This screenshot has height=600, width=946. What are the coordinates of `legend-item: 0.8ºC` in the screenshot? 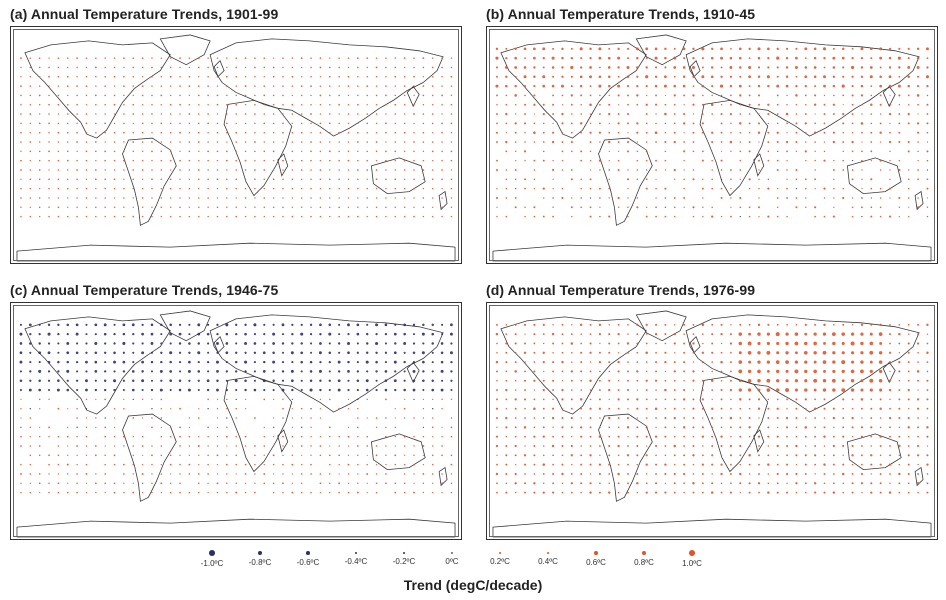 It's located at (644, 557).